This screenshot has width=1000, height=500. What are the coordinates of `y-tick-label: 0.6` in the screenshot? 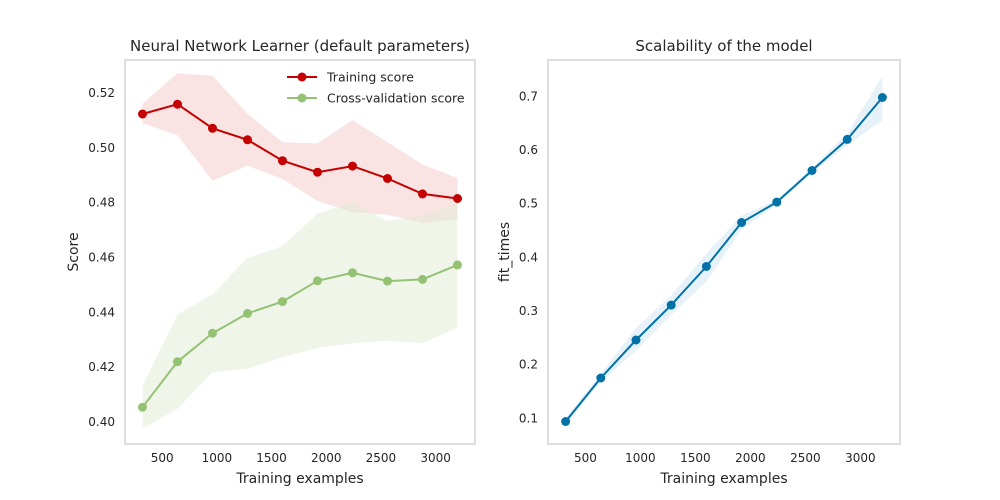 It's located at (528, 150).